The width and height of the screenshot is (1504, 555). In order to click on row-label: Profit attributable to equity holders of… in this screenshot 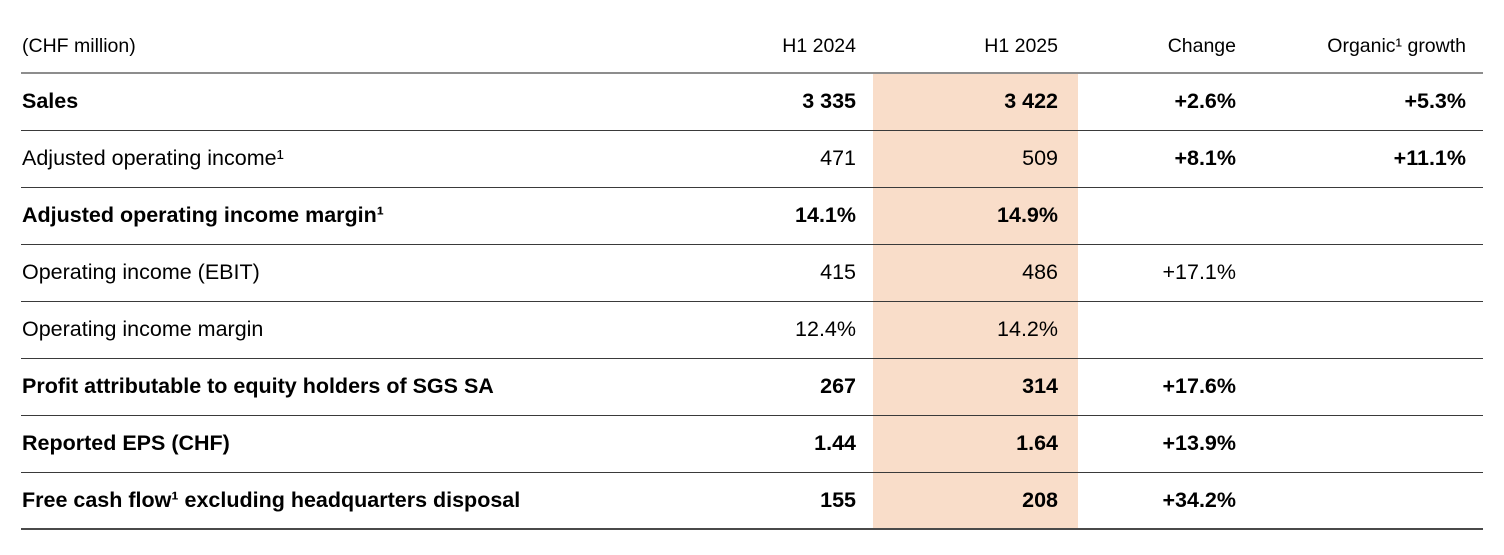, I will do `click(258, 386)`.